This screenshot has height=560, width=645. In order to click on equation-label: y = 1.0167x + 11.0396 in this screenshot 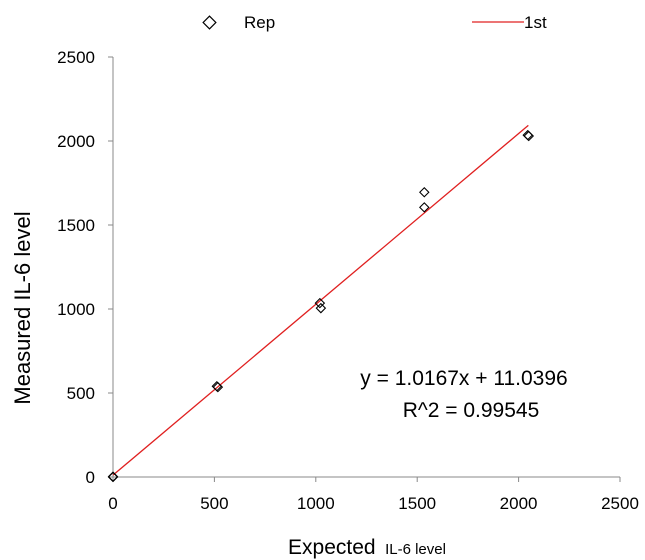, I will do `click(463, 378)`.